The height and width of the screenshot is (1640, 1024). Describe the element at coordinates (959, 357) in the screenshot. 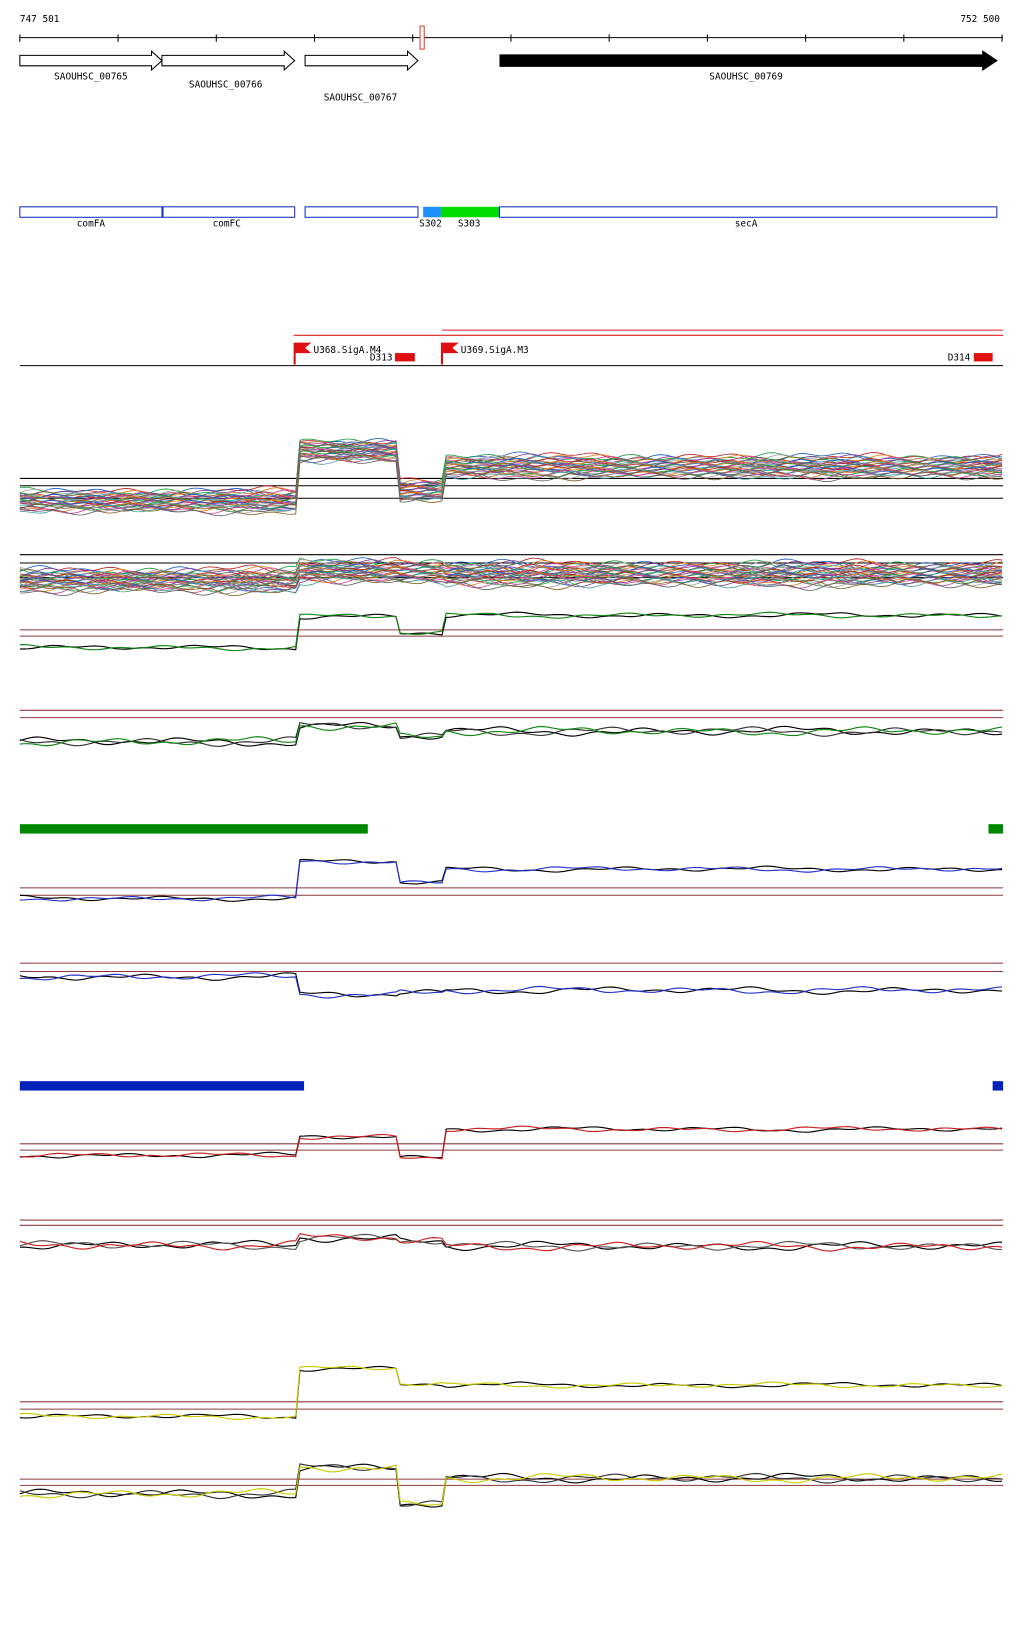

I see `feature-label: D314` at that location.